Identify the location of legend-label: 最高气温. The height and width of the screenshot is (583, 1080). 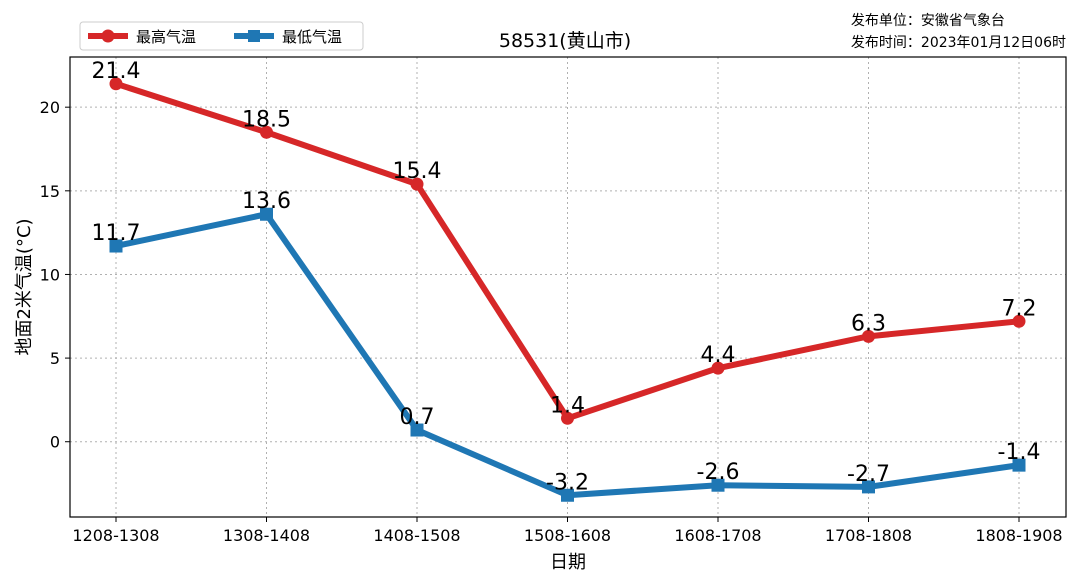
(166, 37).